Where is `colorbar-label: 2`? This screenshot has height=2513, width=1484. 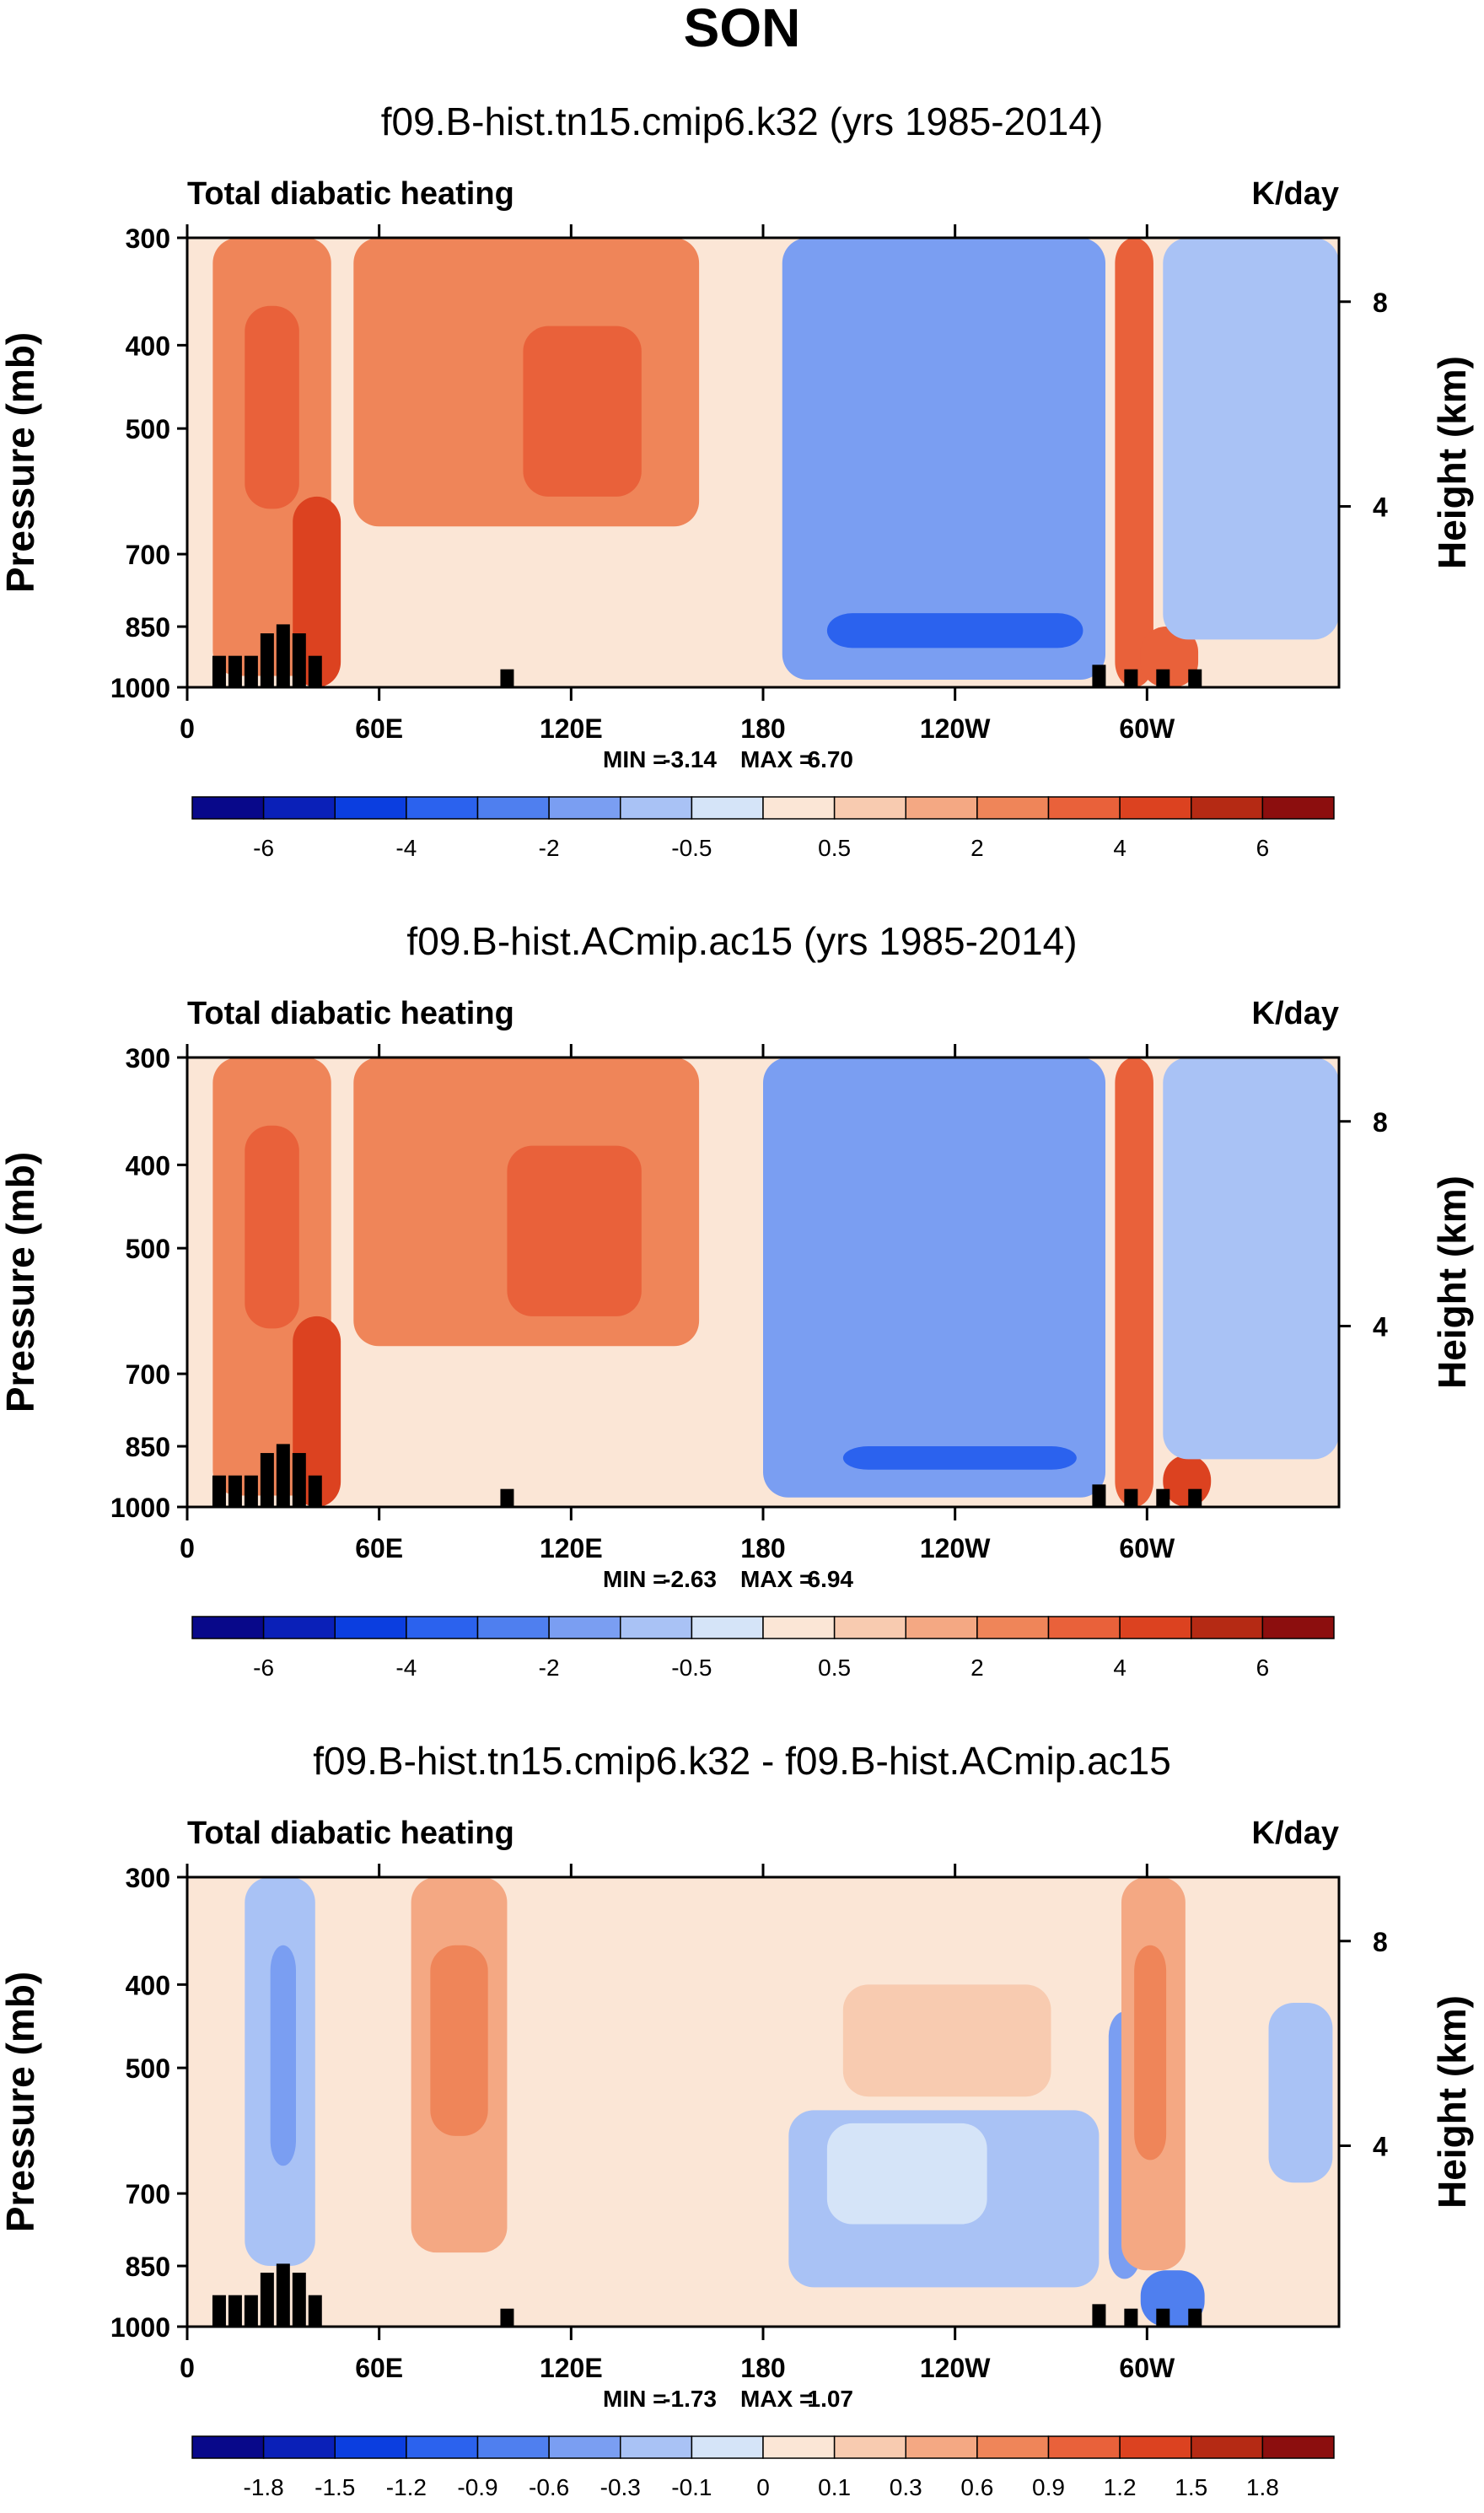 colorbar-label: 2 is located at coordinates (977, 848).